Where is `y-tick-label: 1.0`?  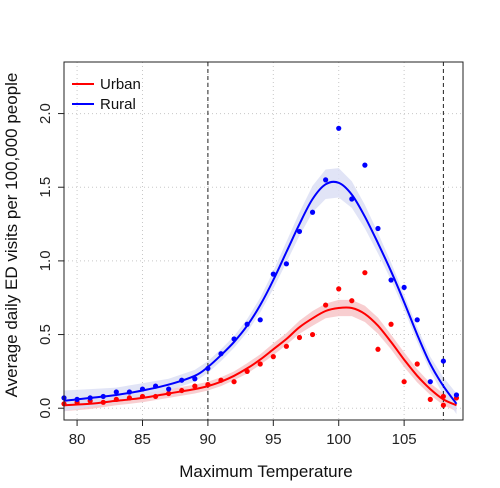
y-tick-label: 1.0 is located at coordinates (45, 260).